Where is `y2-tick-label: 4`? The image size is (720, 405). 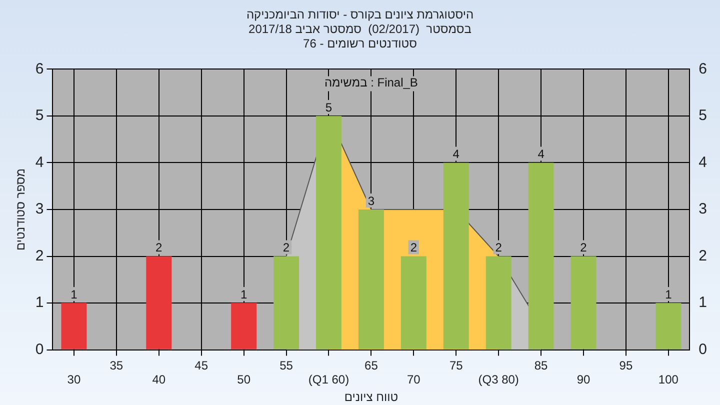 y2-tick-label: 4 is located at coordinates (702, 162).